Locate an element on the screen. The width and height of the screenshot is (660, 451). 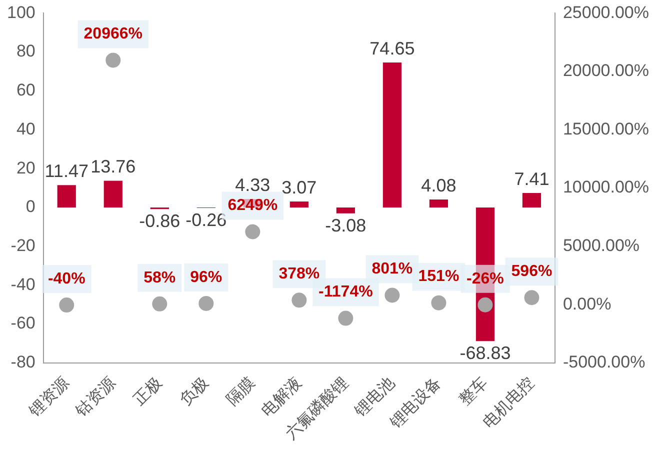
data-label: -26% is located at coordinates (485, 279).